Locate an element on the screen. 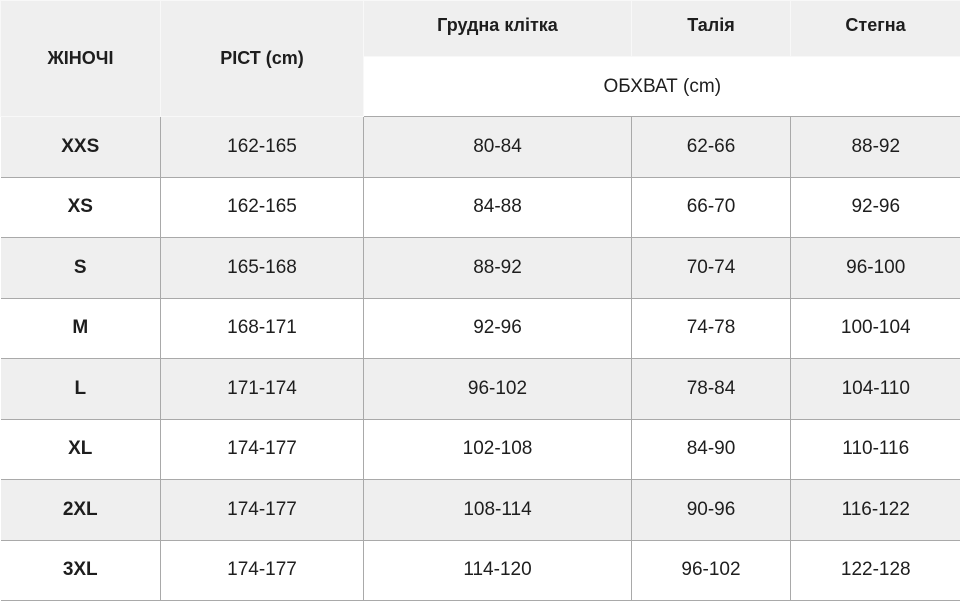 This screenshot has width=960, height=601. waist-header: Талія is located at coordinates (711, 29).